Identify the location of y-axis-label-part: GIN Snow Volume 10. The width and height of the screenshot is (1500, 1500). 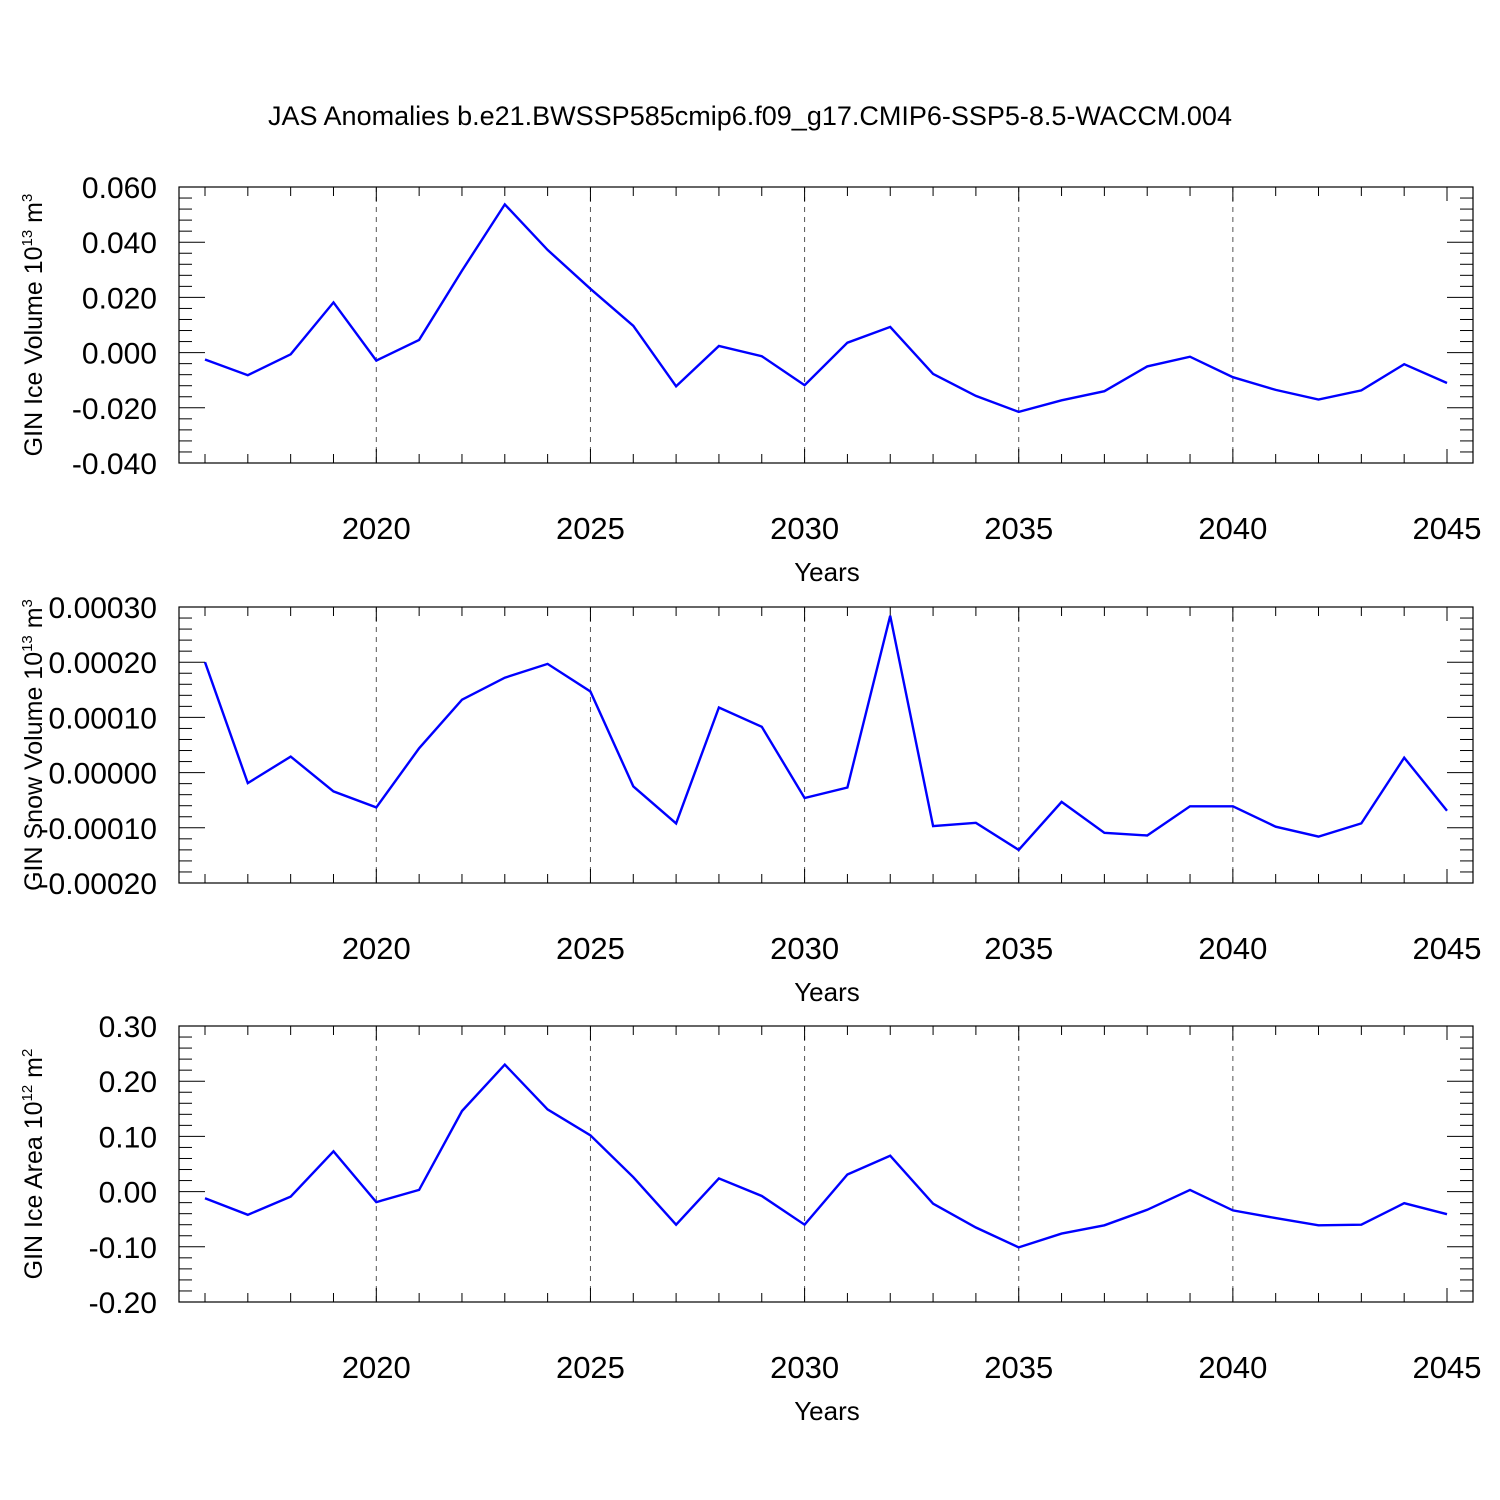
(34, 771).